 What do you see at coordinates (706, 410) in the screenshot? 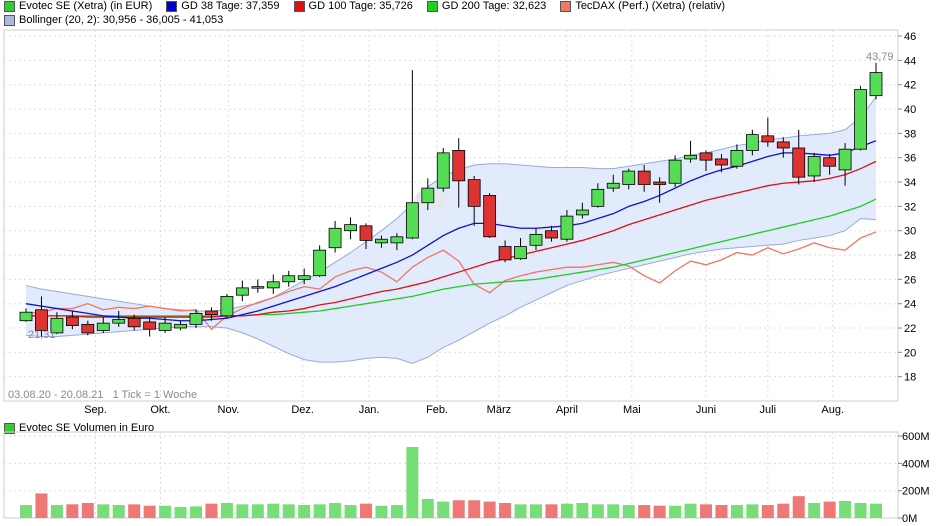
I see `x-tick-label: Juni` at bounding box center [706, 410].